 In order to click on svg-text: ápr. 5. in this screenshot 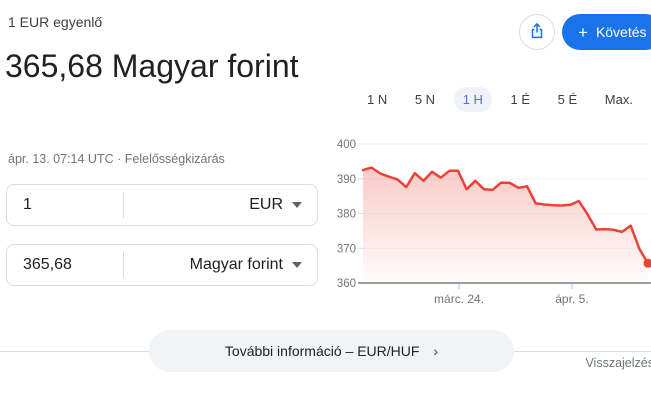, I will do `click(571, 299)`.